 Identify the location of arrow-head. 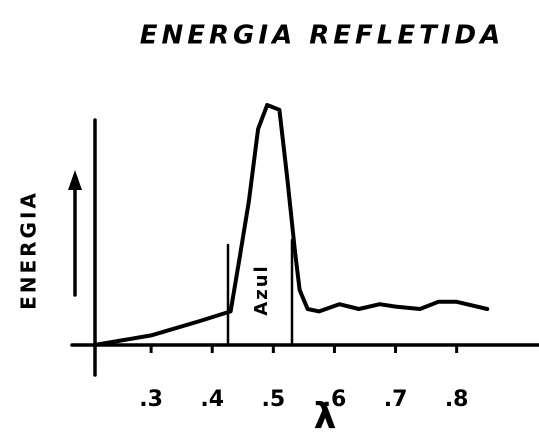
(75, 180).